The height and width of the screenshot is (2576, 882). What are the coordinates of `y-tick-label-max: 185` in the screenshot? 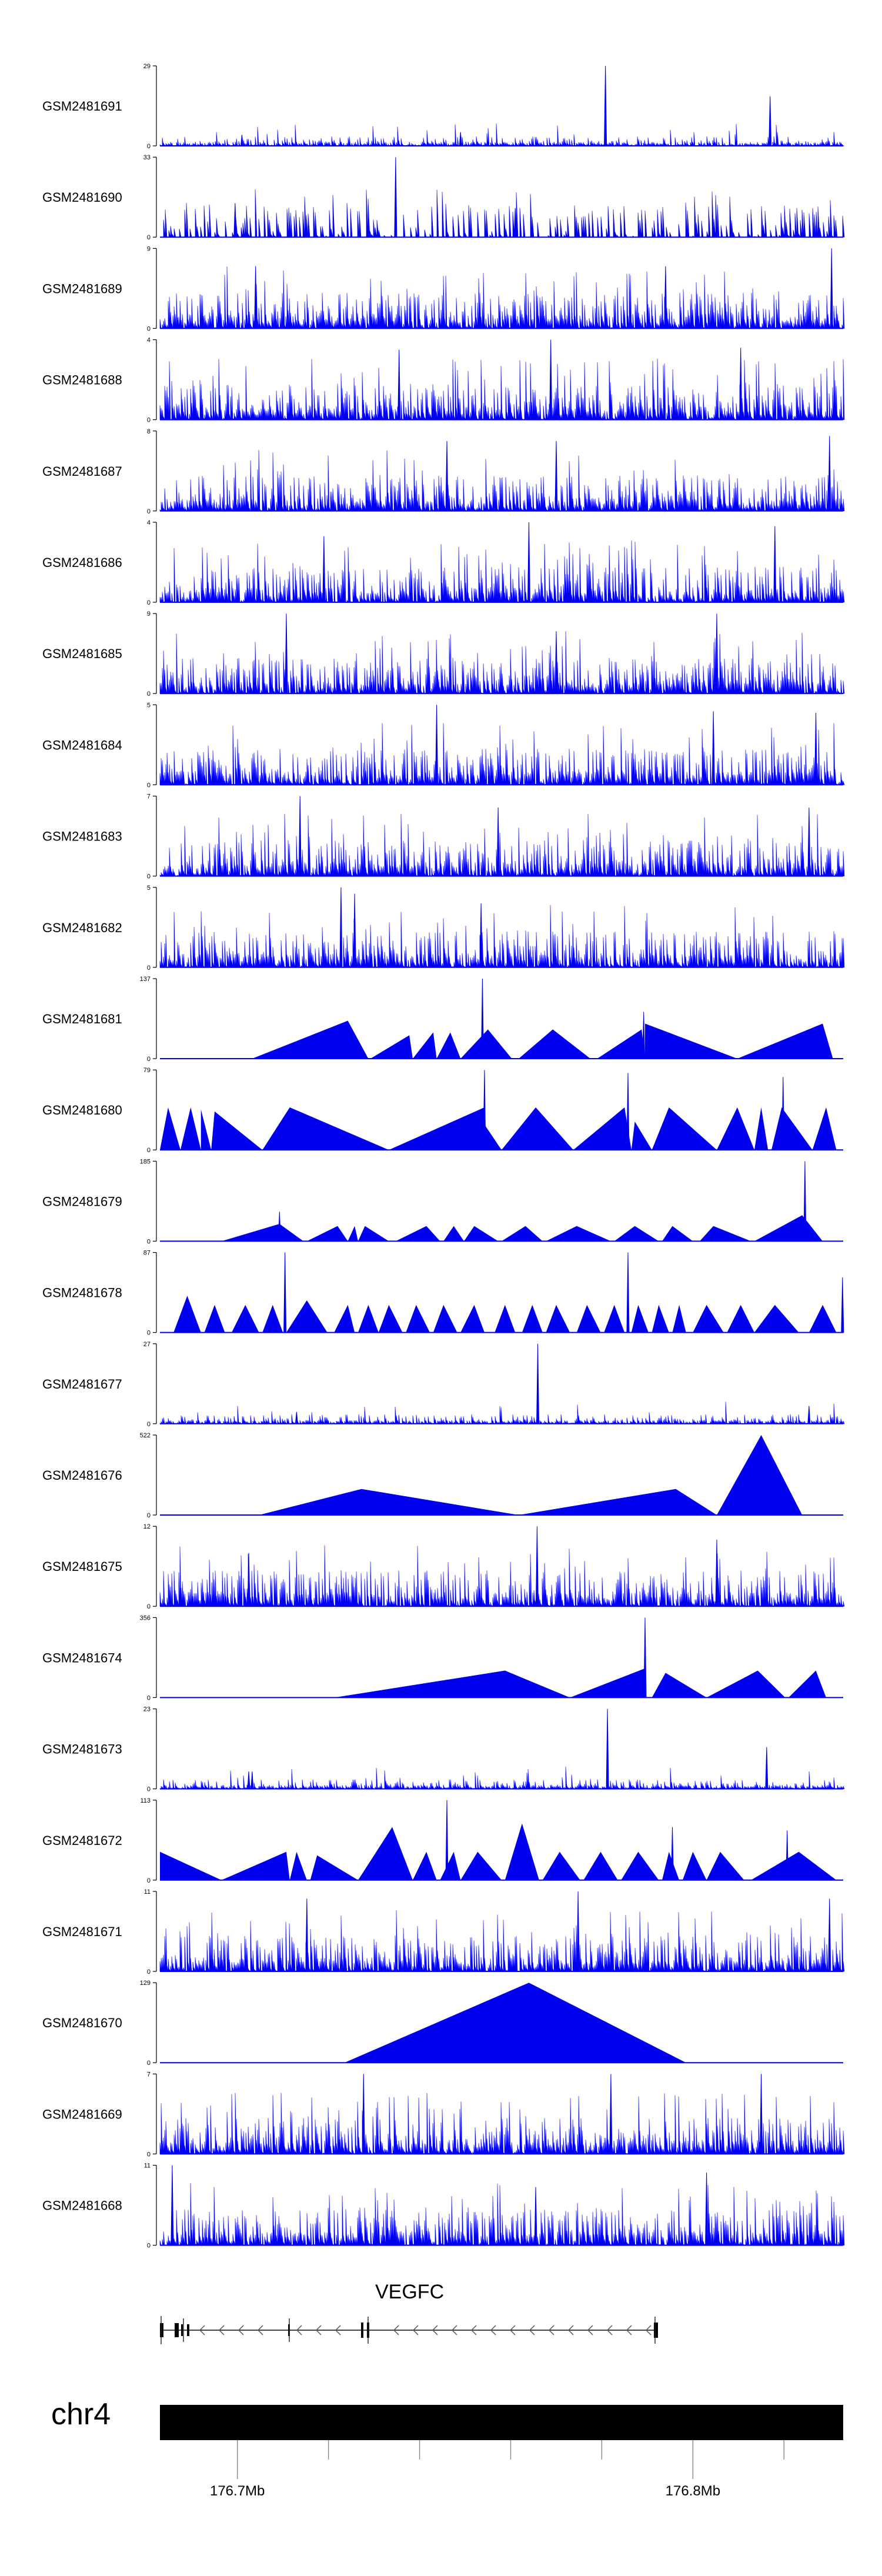 It's located at (145, 1161).